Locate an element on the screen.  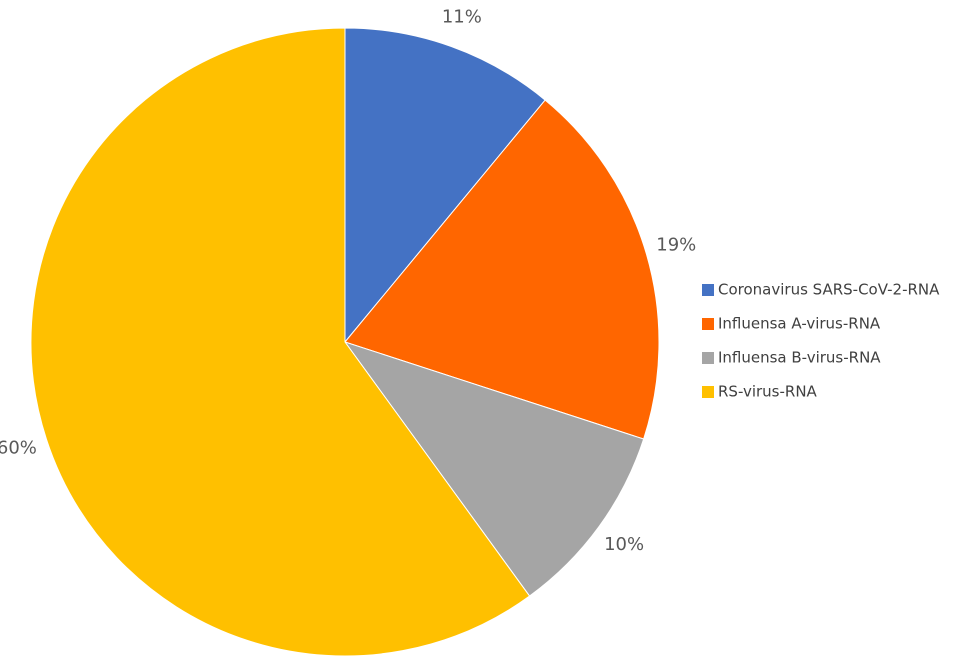
data-label: 60% is located at coordinates (18, 448).